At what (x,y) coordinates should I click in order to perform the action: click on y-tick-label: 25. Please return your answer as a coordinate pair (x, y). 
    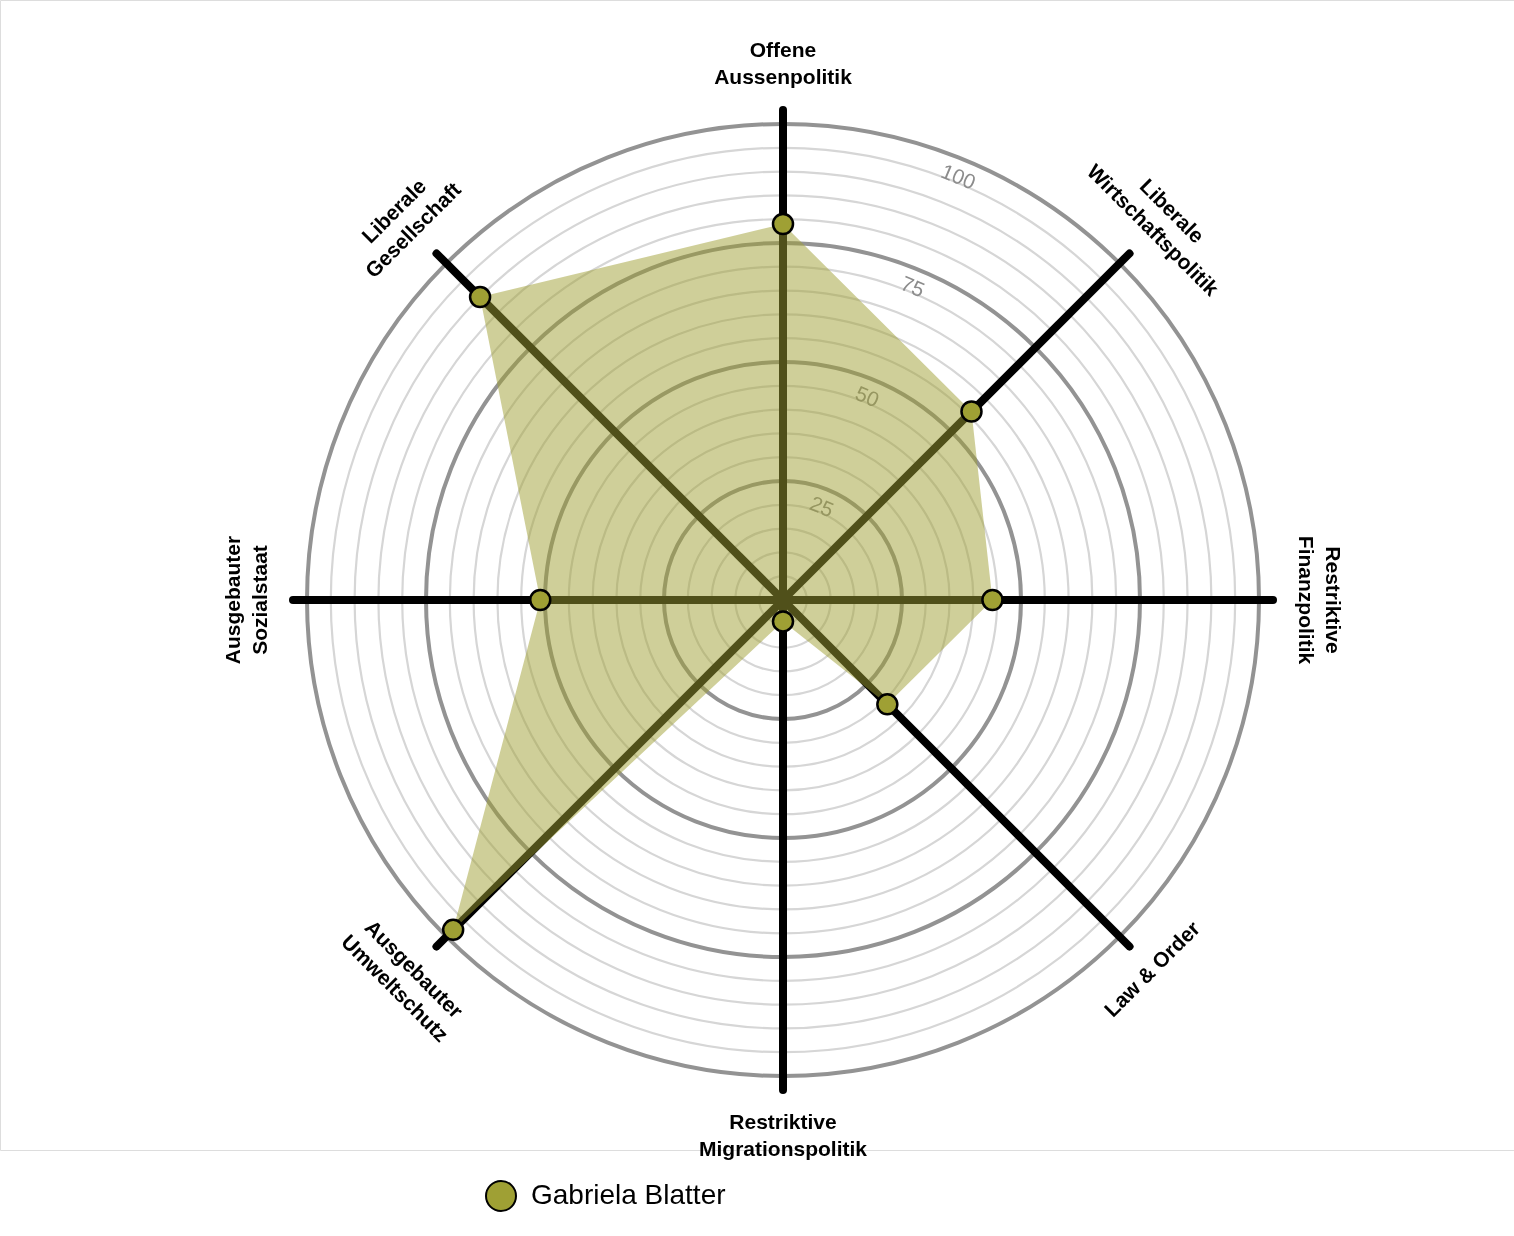
    Looking at the image, I should click on (822, 506).